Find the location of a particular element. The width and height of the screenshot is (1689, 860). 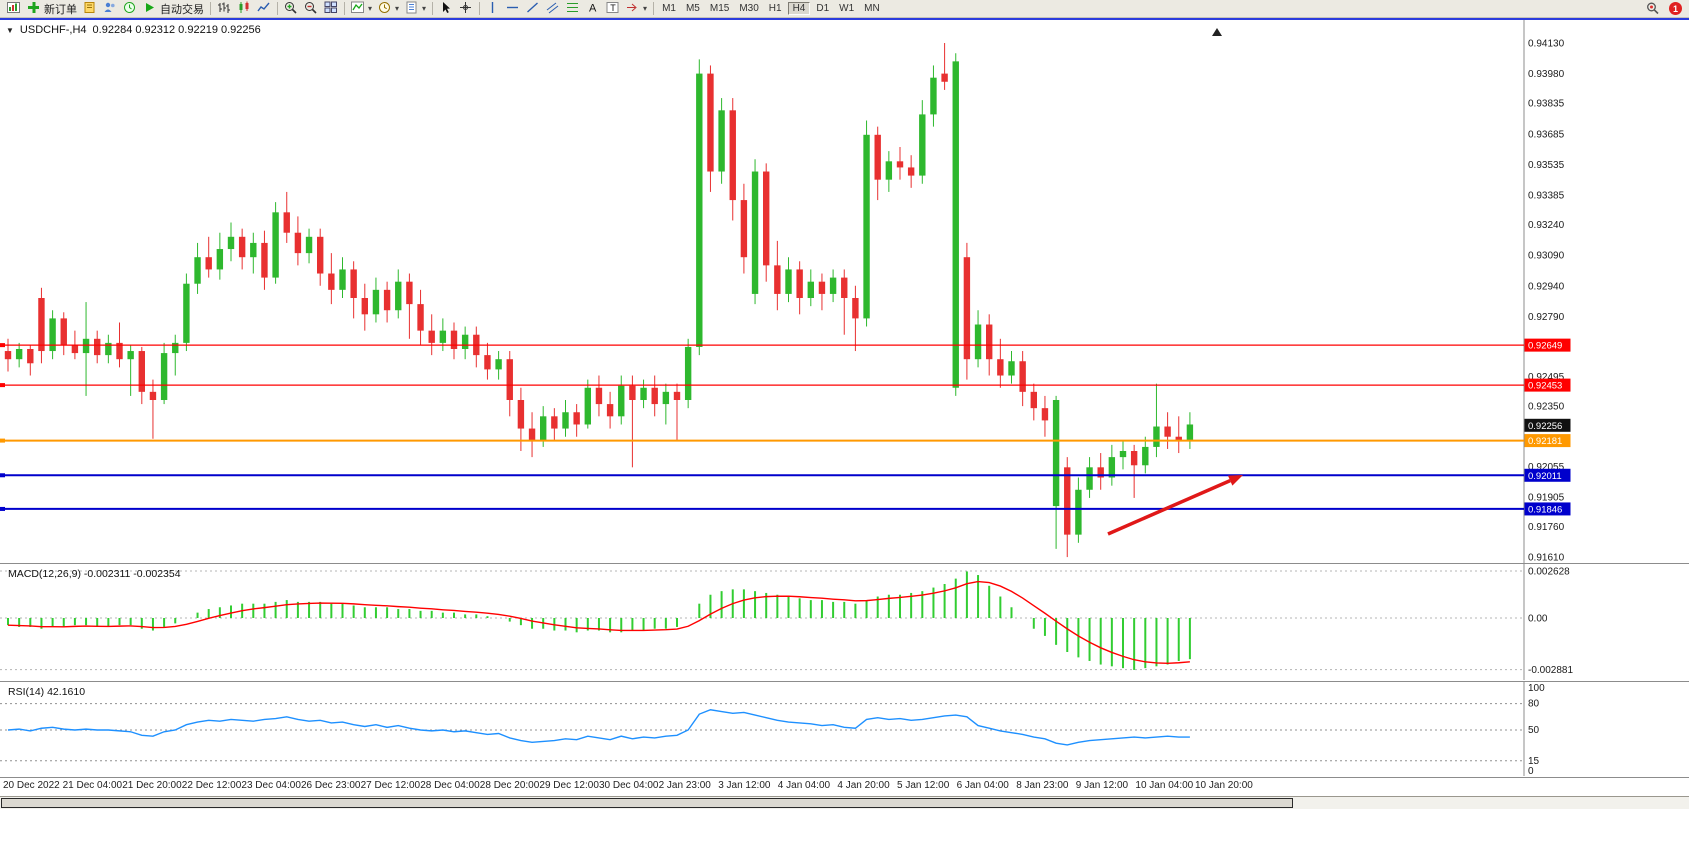

time-axis-label: 28 Dec 04:00 is located at coordinates (450, 785).